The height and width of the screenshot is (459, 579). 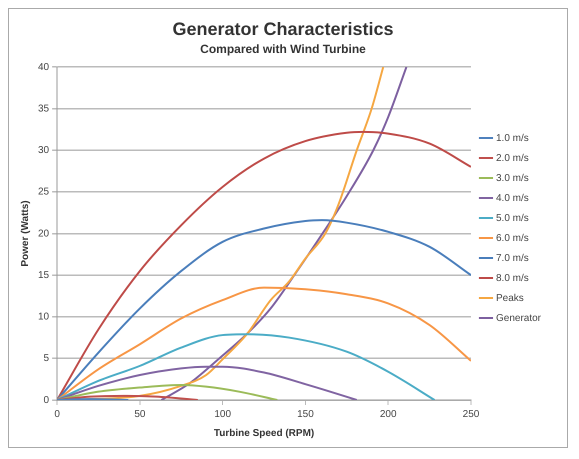 I want to click on legend-label: Peaks, so click(x=510, y=298).